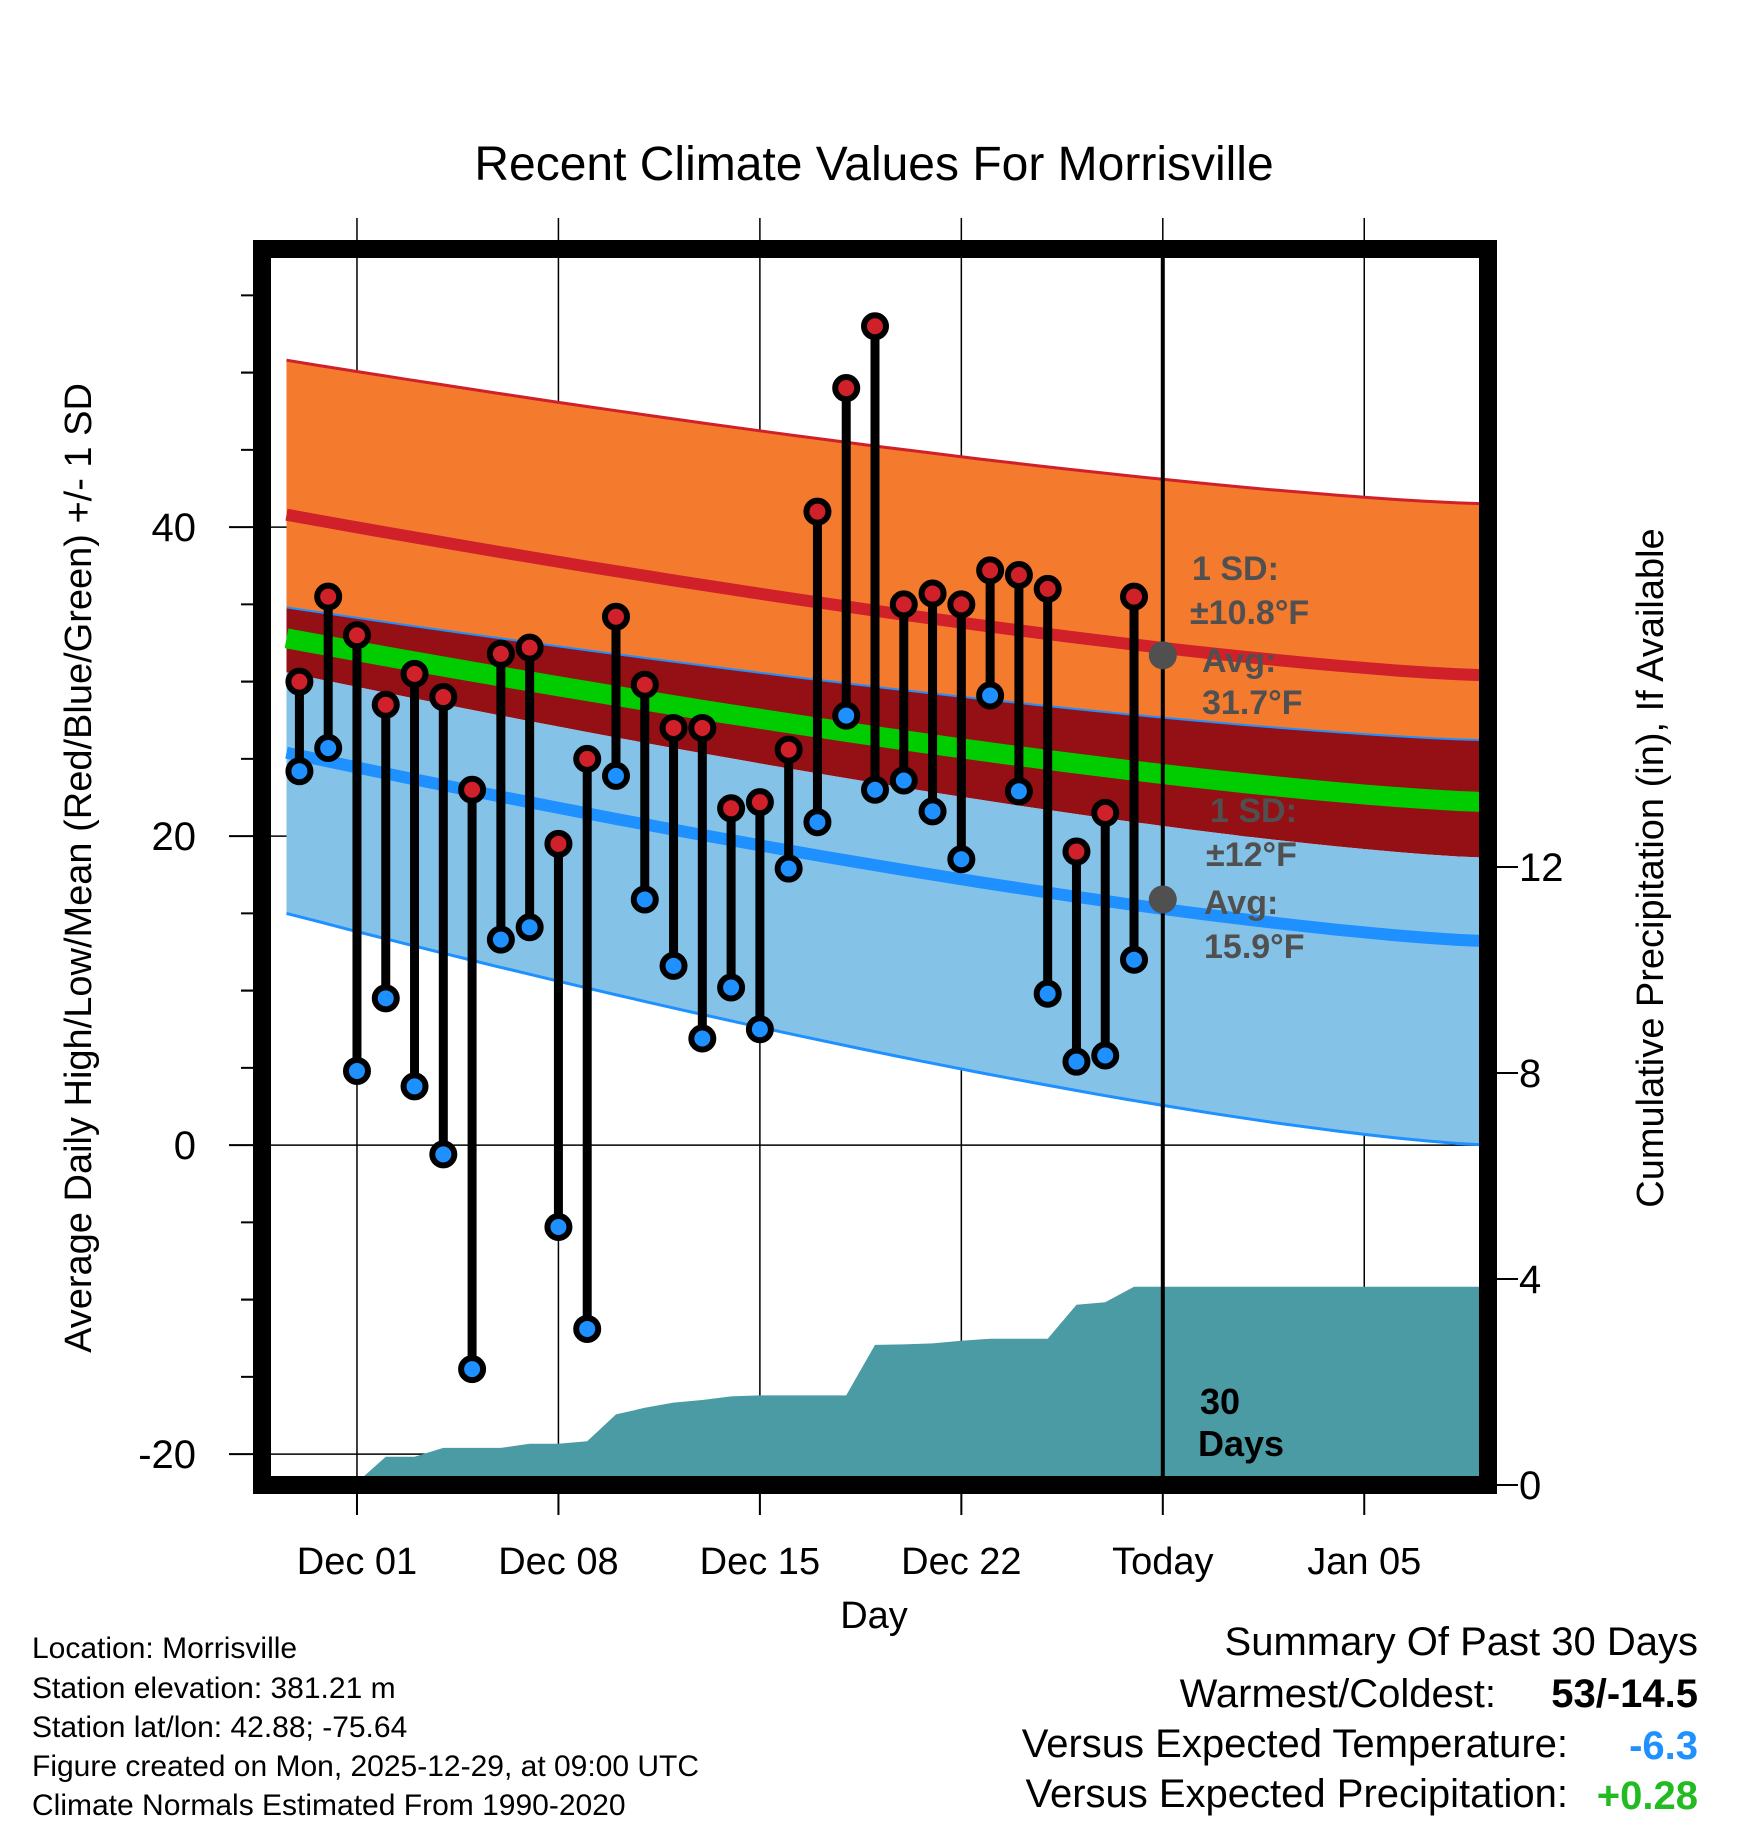 The image size is (1748, 1828). Describe the element at coordinates (1294, 1744) in the screenshot. I see `summary-temp-label: Versus Expected Temperature:` at that location.